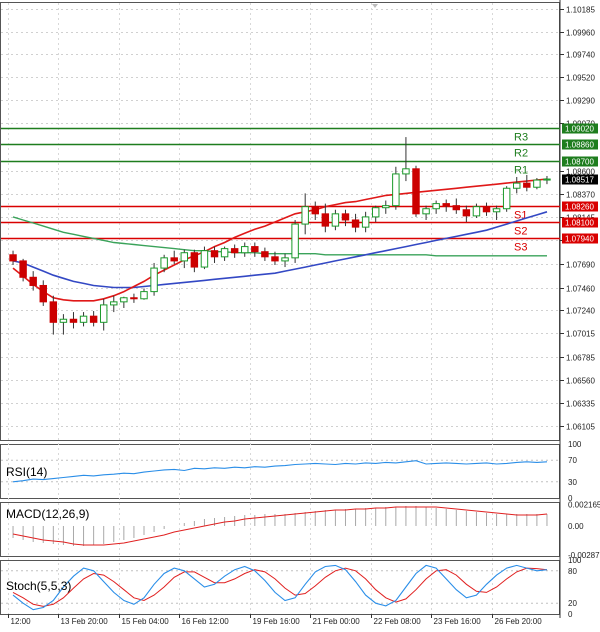 This screenshot has width=600, height=632. I want to click on x-tick-label: 21 Feb 00:00, so click(337, 621).